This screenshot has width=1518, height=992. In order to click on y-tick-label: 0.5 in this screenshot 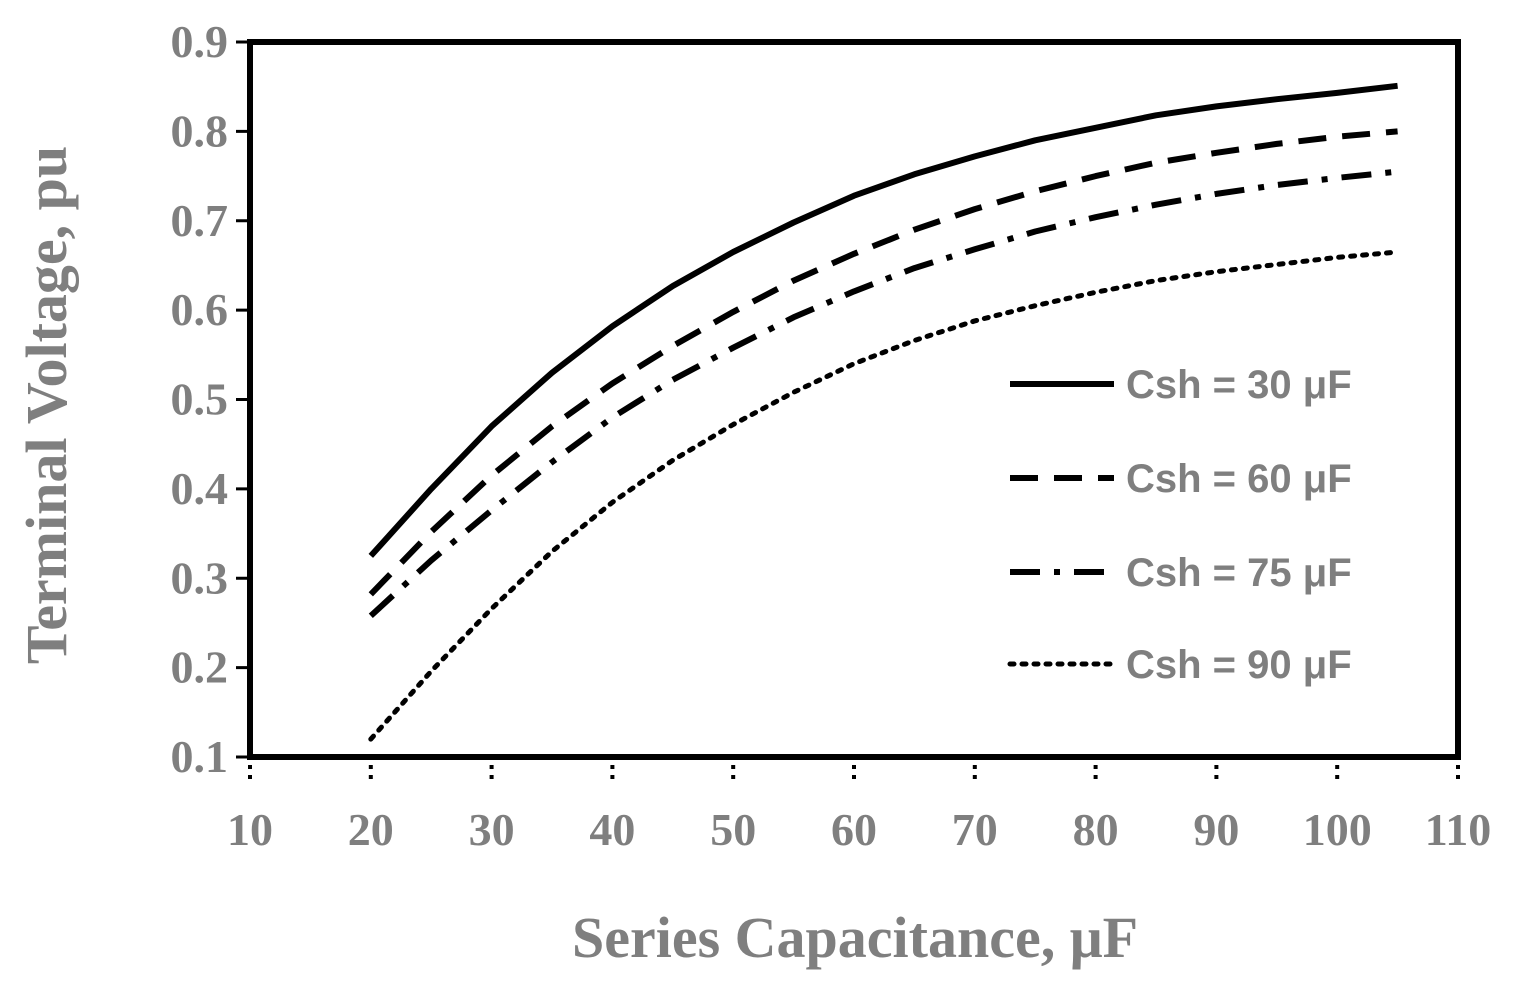, I will do `click(200, 399)`.